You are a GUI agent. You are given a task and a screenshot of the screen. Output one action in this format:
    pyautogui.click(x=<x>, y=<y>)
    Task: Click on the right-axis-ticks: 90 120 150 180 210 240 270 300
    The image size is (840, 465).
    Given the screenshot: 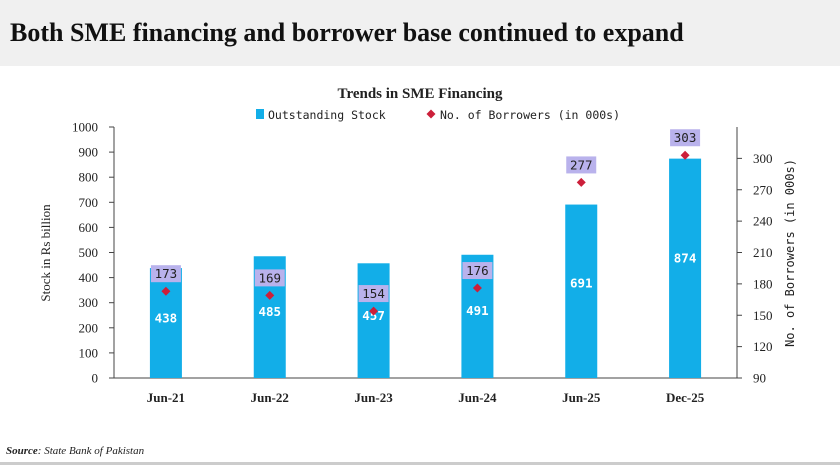 What is the action you would take?
    pyautogui.click(x=755, y=268)
    